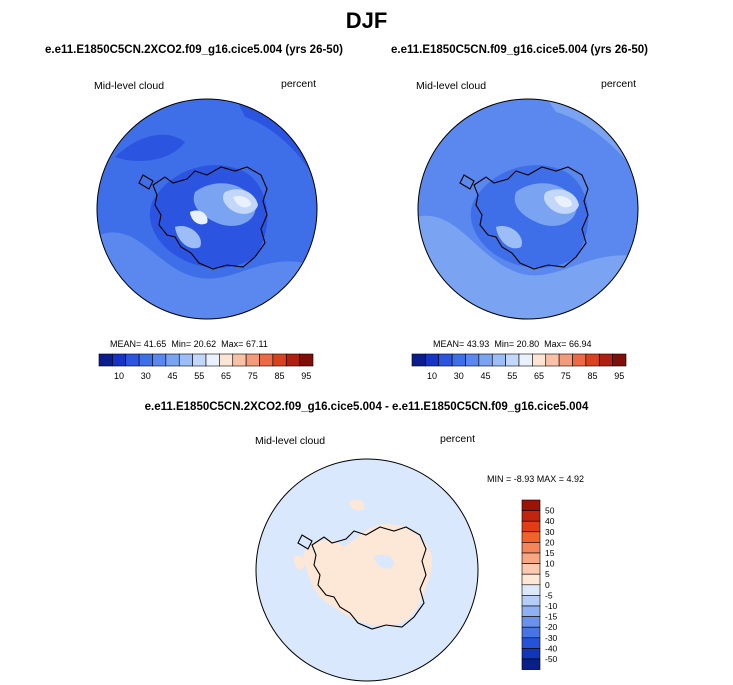 The height and width of the screenshot is (685, 733). Describe the element at coordinates (384, 561) in the screenshot. I see `negative-anomaly` at that location.